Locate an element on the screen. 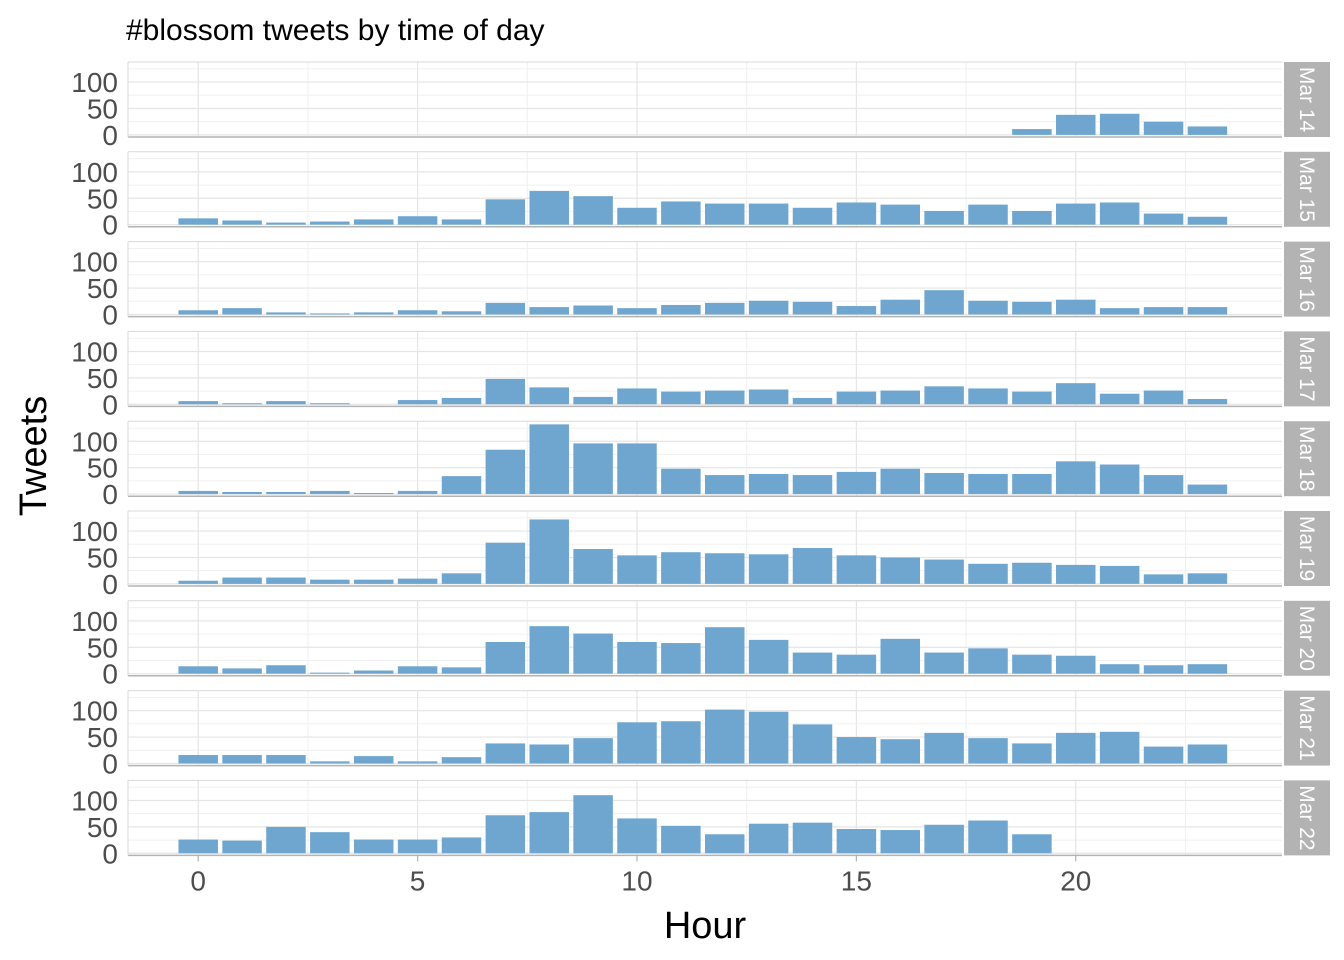  facet-strip-label: Mar 16 is located at coordinates (1306, 278).